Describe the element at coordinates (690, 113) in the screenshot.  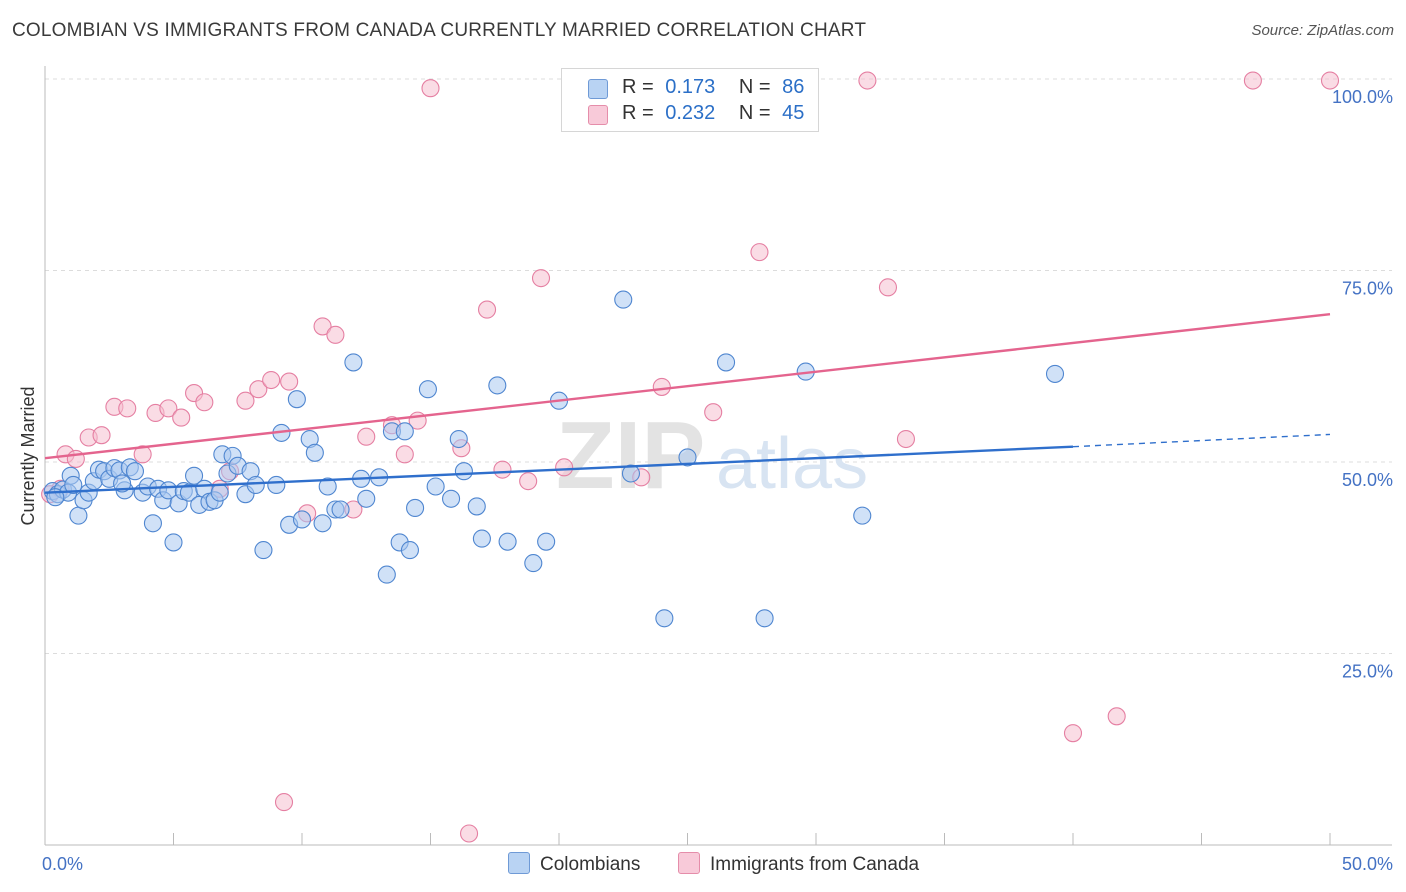
I see `canada-r-value: 0.232` at that location.